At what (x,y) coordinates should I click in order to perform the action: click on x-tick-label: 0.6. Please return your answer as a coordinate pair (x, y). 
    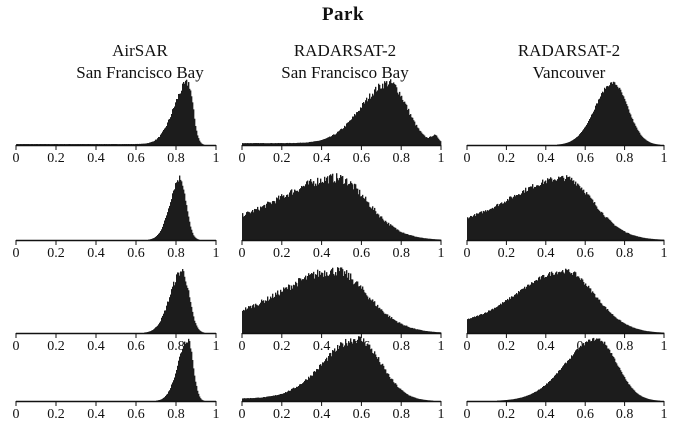
    Looking at the image, I should click on (585, 253).